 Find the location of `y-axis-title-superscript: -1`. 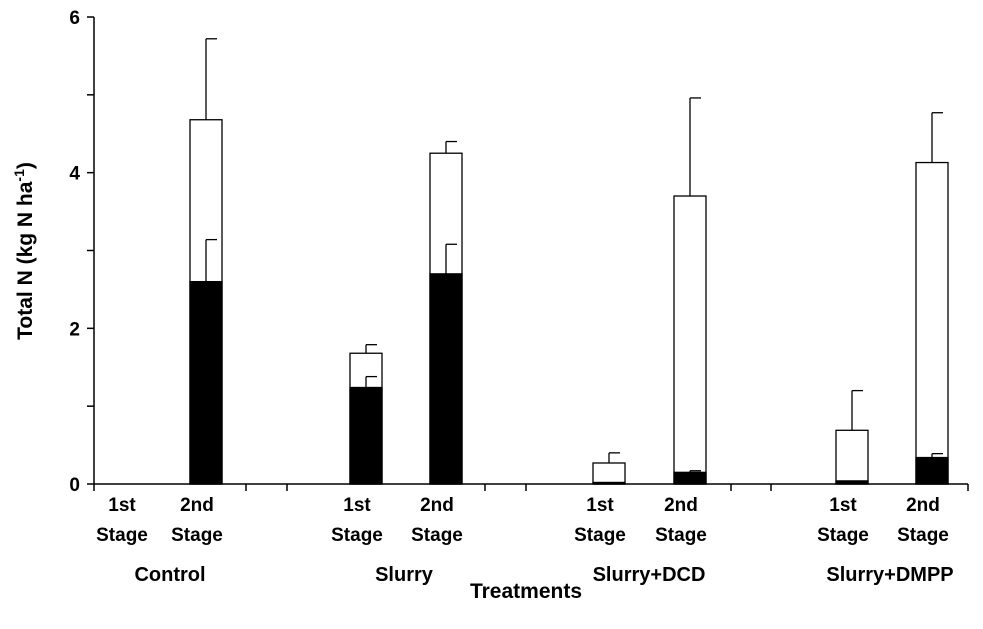

y-axis-title-superscript: -1 is located at coordinates (19, 175).